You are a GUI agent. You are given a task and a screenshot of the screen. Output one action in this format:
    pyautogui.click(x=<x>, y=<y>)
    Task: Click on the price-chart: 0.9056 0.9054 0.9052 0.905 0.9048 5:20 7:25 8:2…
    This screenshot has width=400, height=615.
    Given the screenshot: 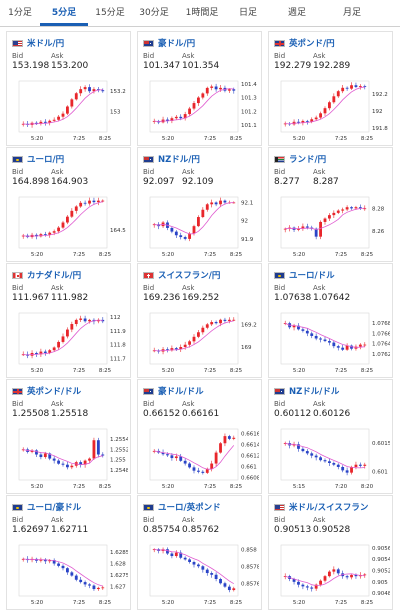 What is the action you would take?
    pyautogui.click(x=331, y=574)
    